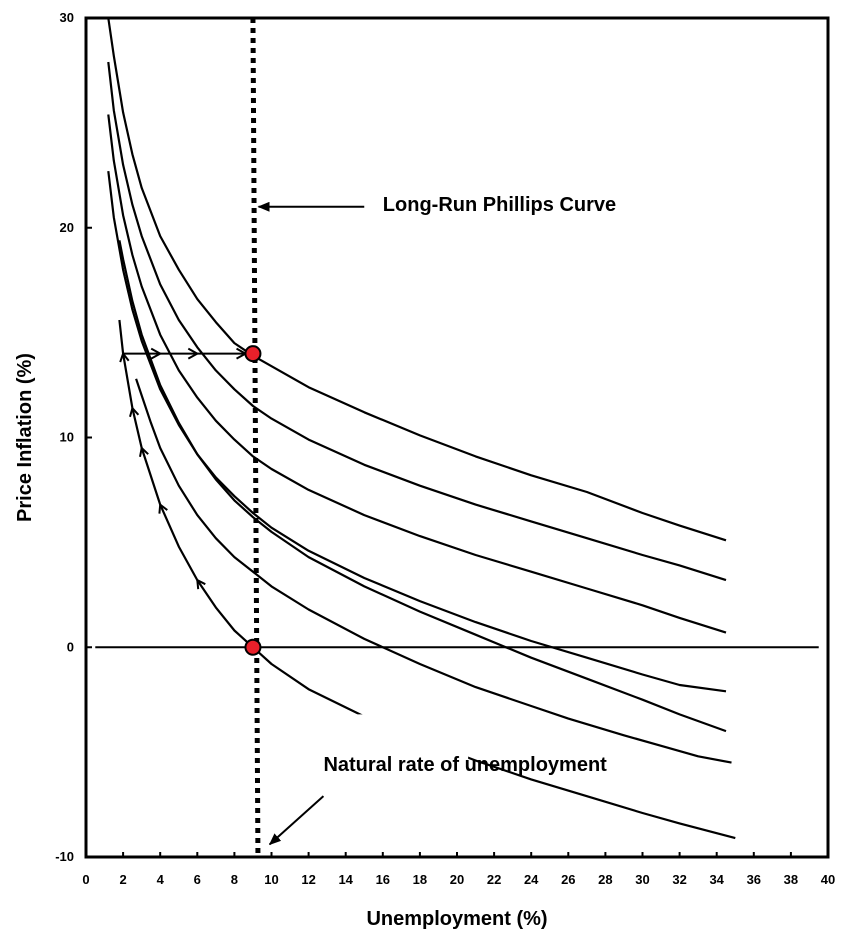 The width and height of the screenshot is (842, 937). Describe the element at coordinates (420, 879) in the screenshot. I see `x-tick-label: 18` at that location.